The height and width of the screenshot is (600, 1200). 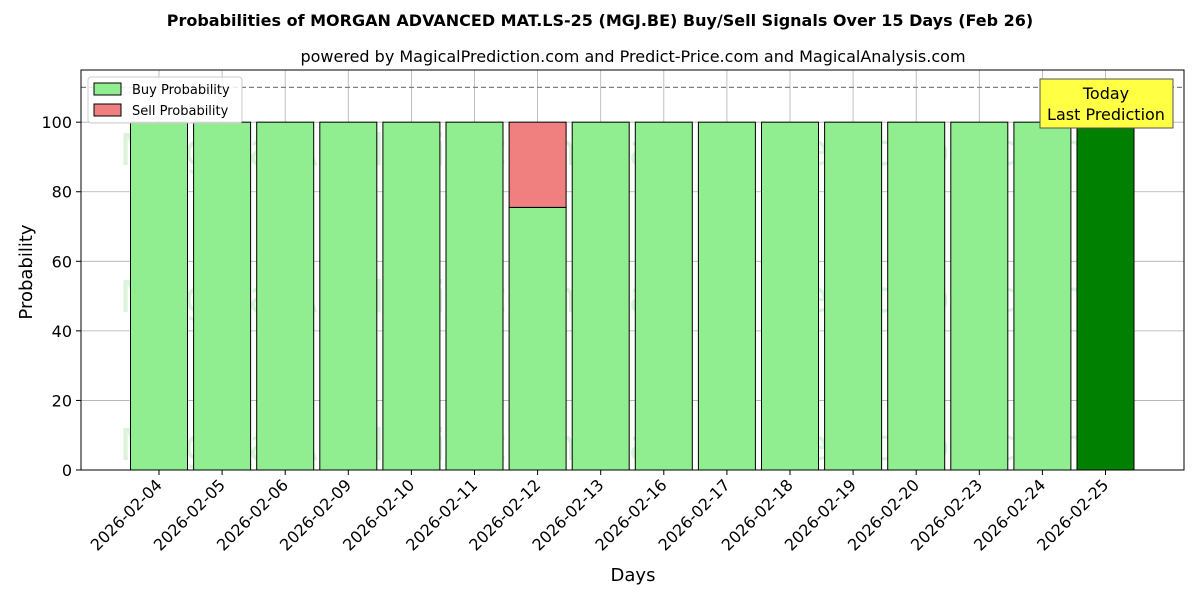 I want to click on y-tick-label: 100, so click(x=56, y=122).